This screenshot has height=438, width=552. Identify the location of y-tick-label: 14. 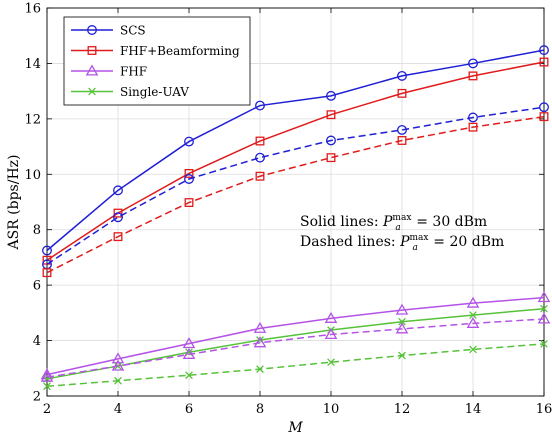
(32, 64).